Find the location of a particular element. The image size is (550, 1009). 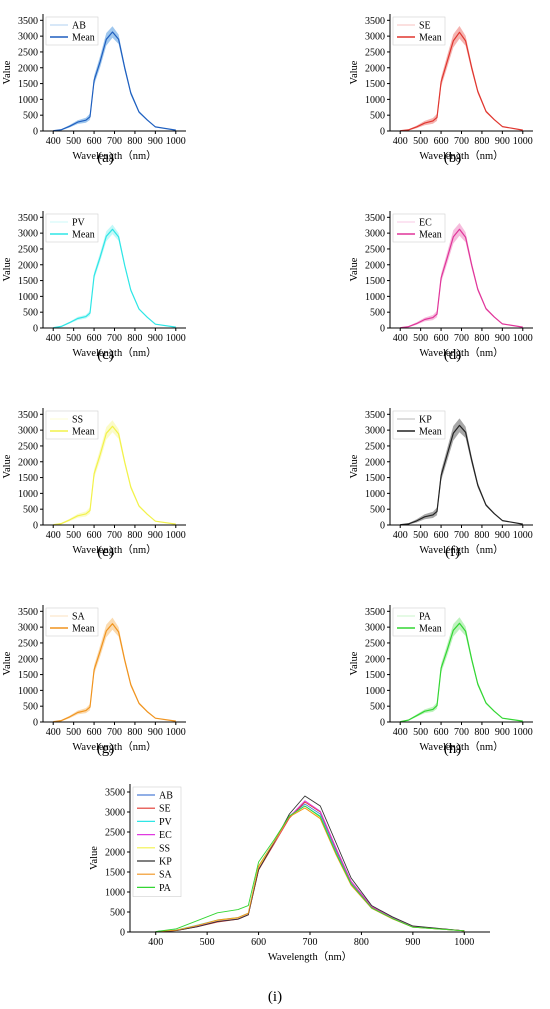

panel-label: (e) is located at coordinates (105, 552).